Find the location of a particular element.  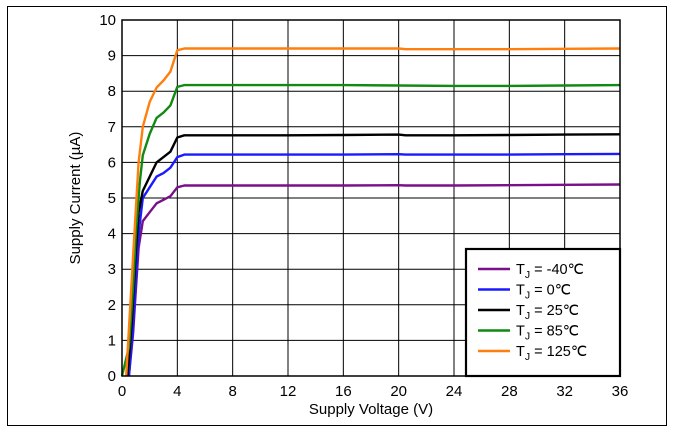

y-tick-label-10: 10 is located at coordinates (107, 20).